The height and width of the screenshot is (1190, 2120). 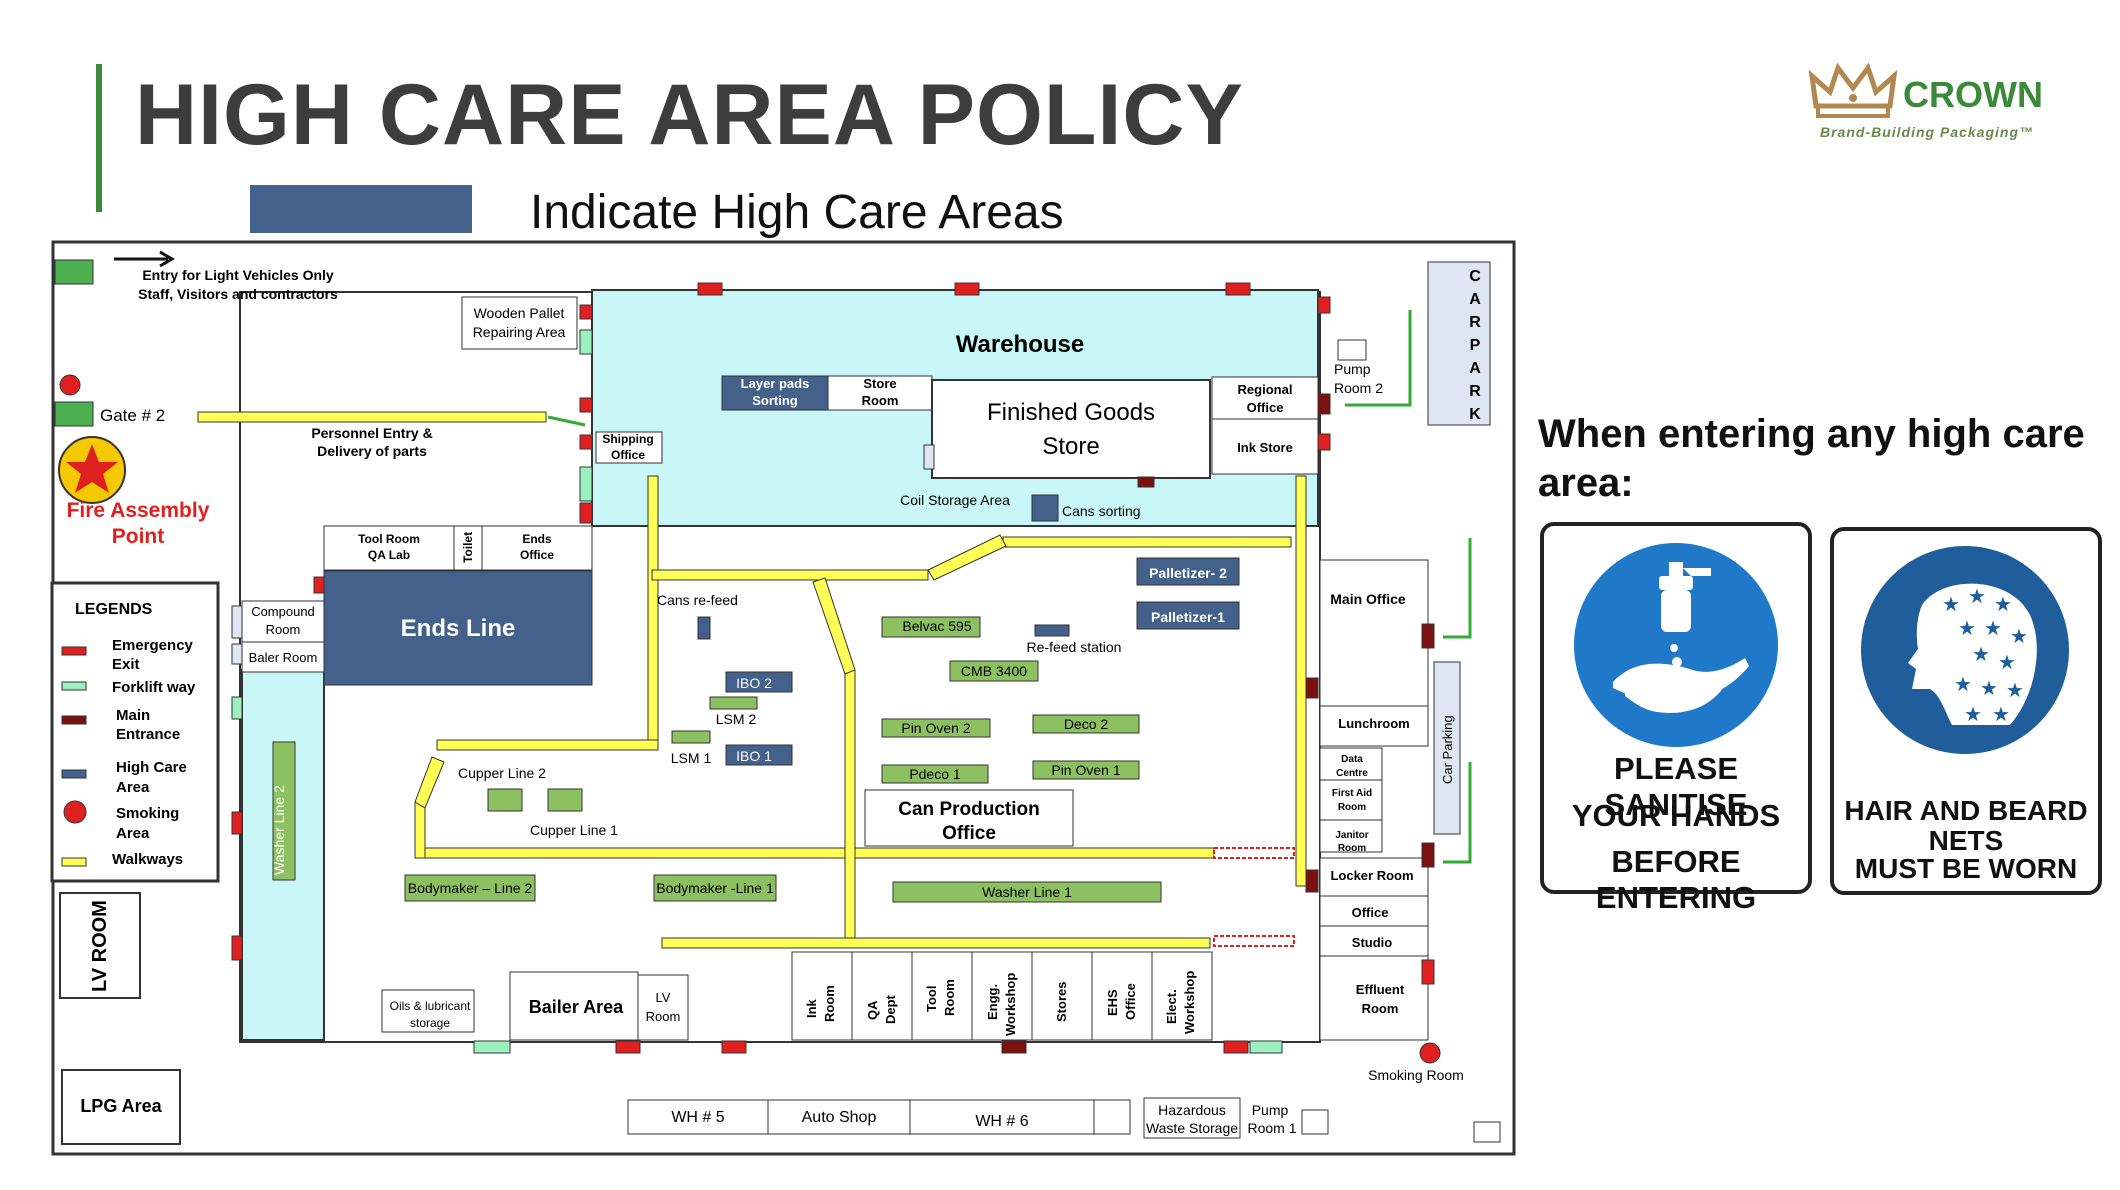 I want to click on svg-text: Car Parking, so click(x=1447, y=749).